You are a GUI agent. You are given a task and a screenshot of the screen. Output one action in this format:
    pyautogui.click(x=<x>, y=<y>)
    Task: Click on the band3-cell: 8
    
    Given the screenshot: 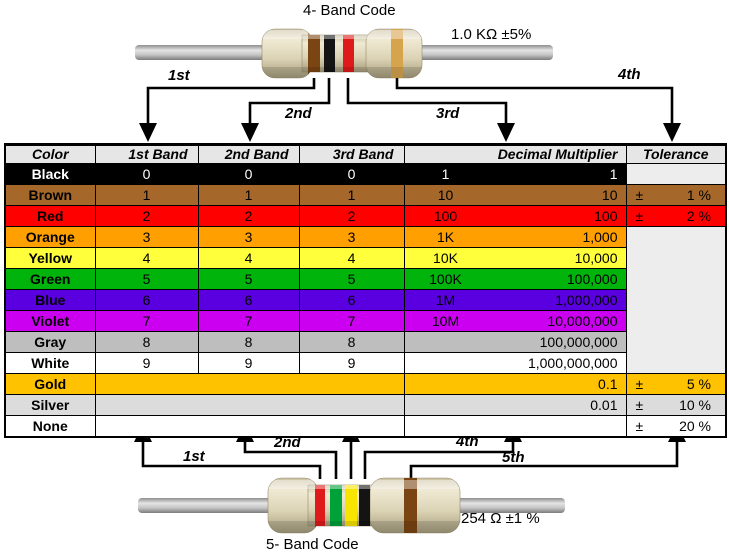 What is the action you would take?
    pyautogui.click(x=351, y=342)
    